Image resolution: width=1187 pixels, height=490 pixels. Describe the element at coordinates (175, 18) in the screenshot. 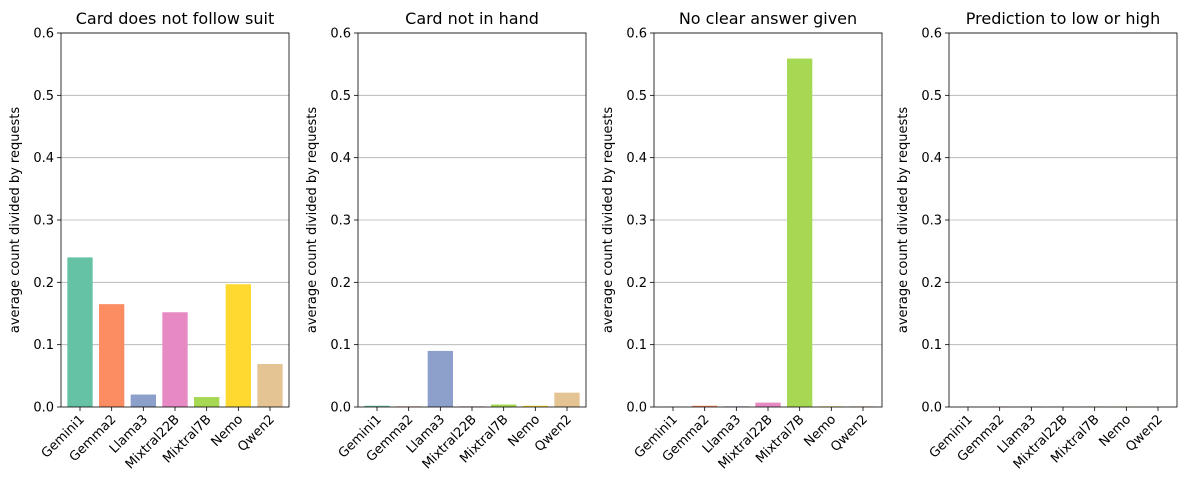

I see `chart-title: Card does not follow suit` at that location.